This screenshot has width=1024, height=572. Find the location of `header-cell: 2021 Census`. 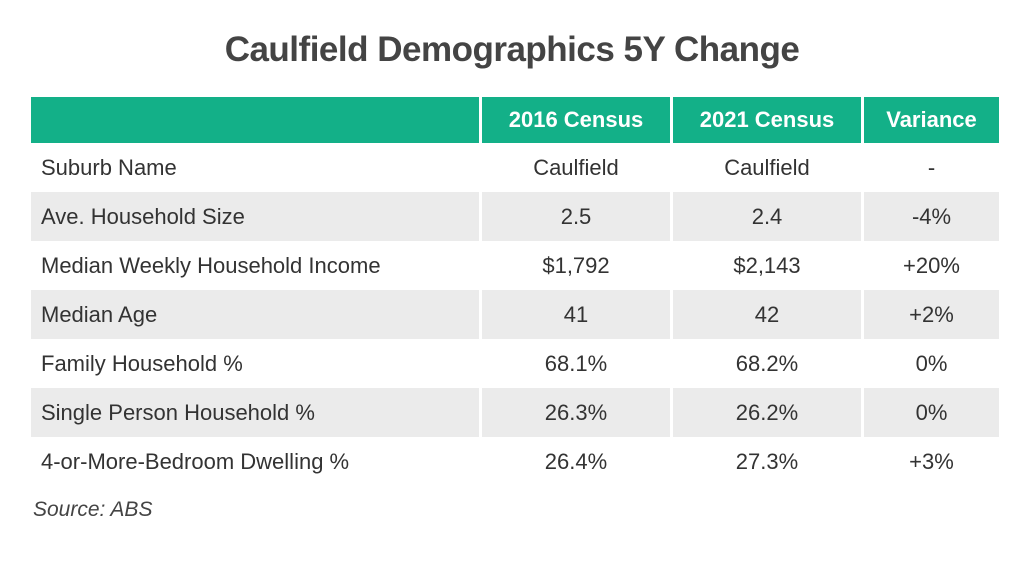

header-cell: 2021 Census is located at coordinates (767, 120).